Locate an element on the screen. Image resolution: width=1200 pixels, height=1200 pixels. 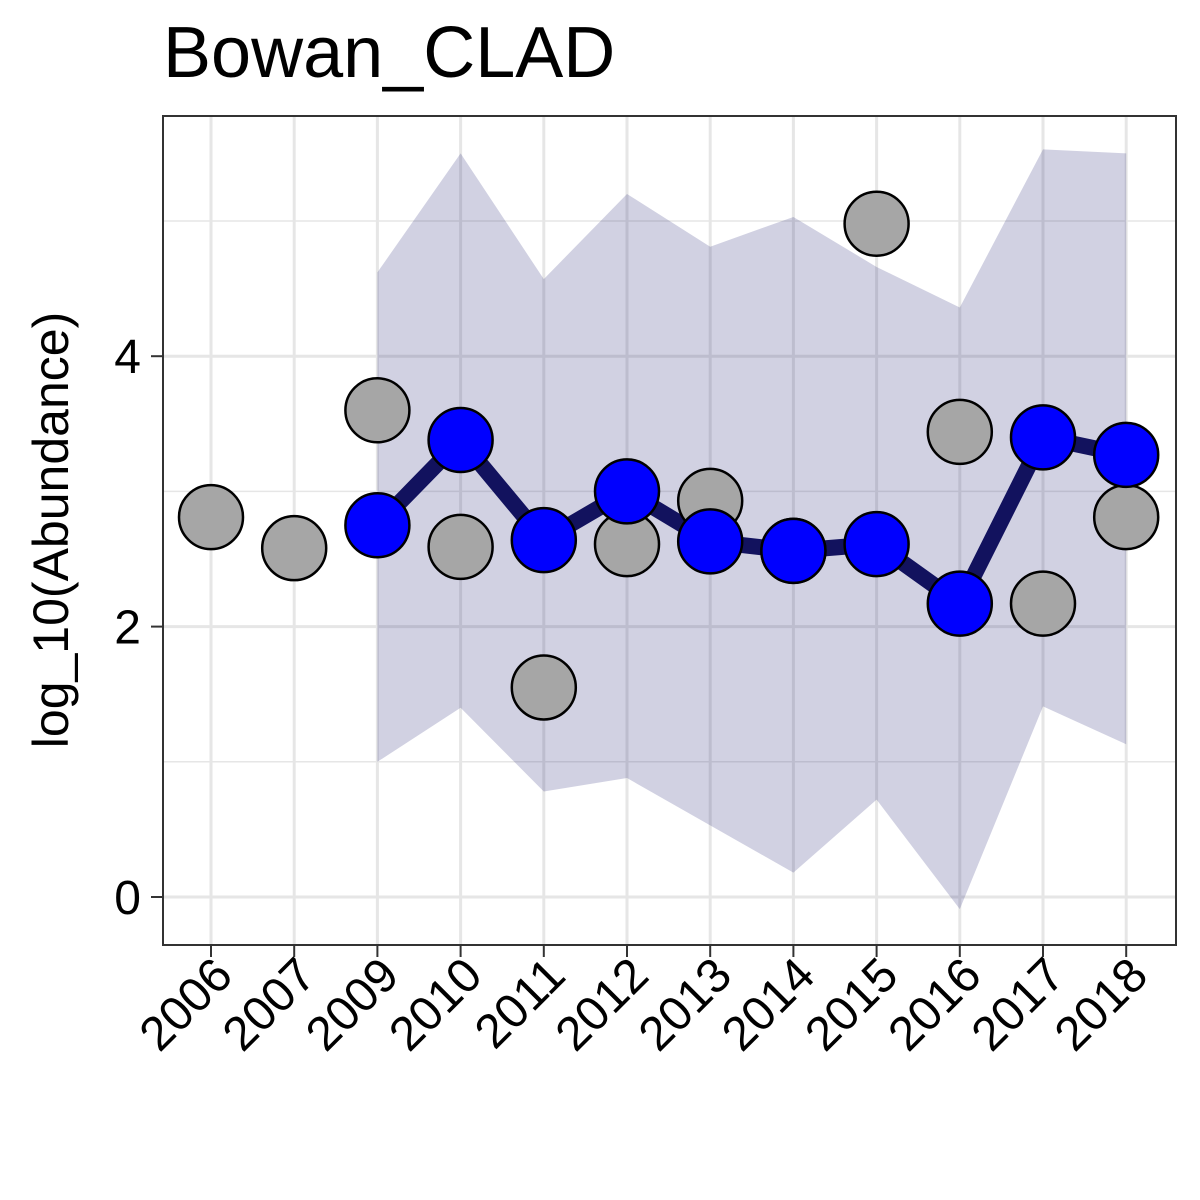
x-tick-label-2015: 2015 is located at coordinates (851, 1004).